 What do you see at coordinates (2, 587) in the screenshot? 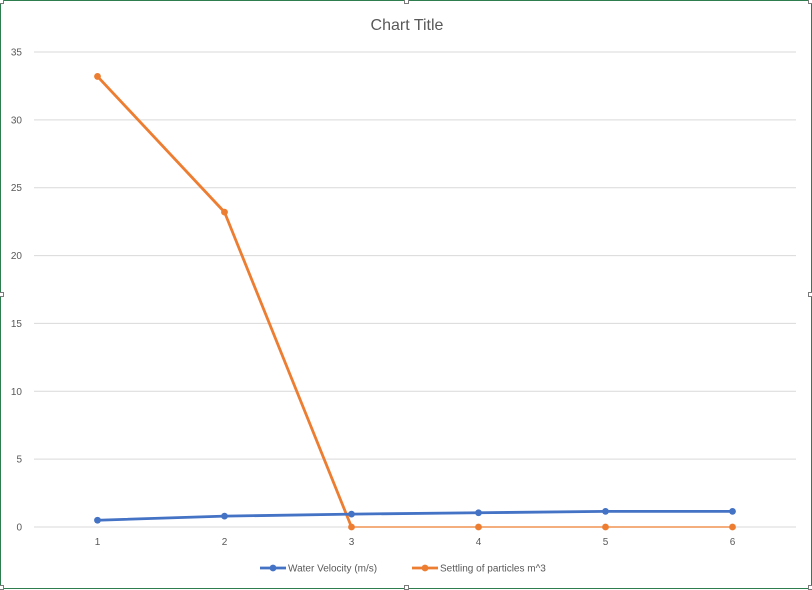
I see `resize-handle-bottom-left` at bounding box center [2, 587].